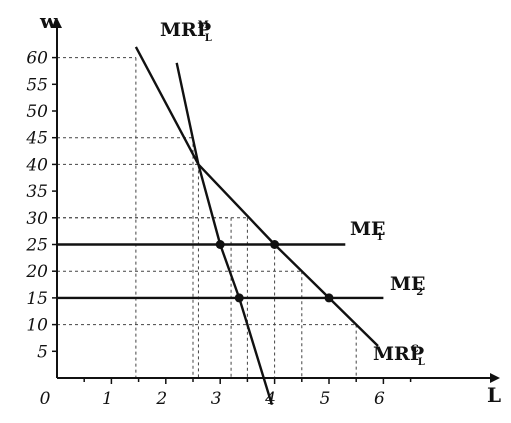 The height and width of the screenshot is (423, 511). I want to click on mrp-m-label-main: MRP, so click(185, 30).